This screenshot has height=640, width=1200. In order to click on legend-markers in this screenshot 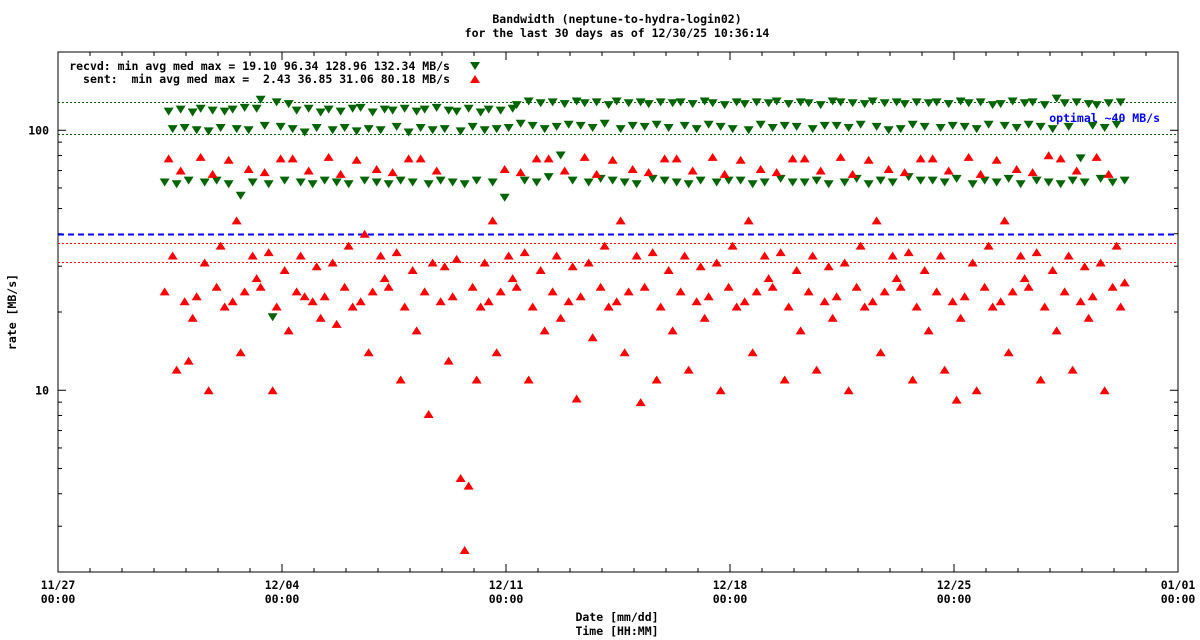, I will do `click(475, 72)`.